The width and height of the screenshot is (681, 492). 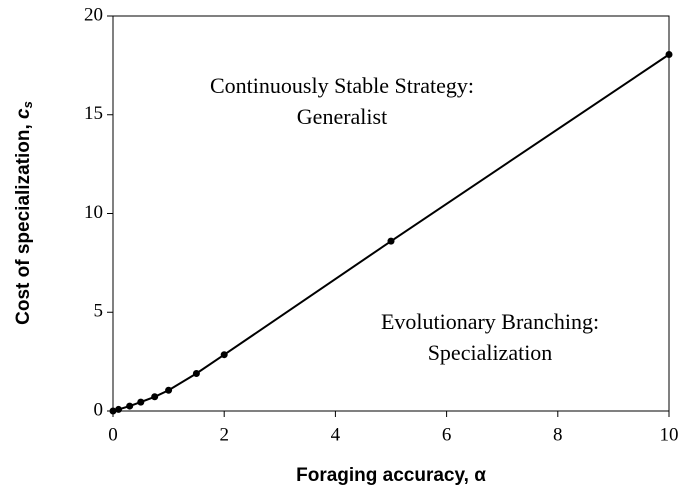 What do you see at coordinates (558, 434) in the screenshot?
I see `x-tick-label: 8` at bounding box center [558, 434].